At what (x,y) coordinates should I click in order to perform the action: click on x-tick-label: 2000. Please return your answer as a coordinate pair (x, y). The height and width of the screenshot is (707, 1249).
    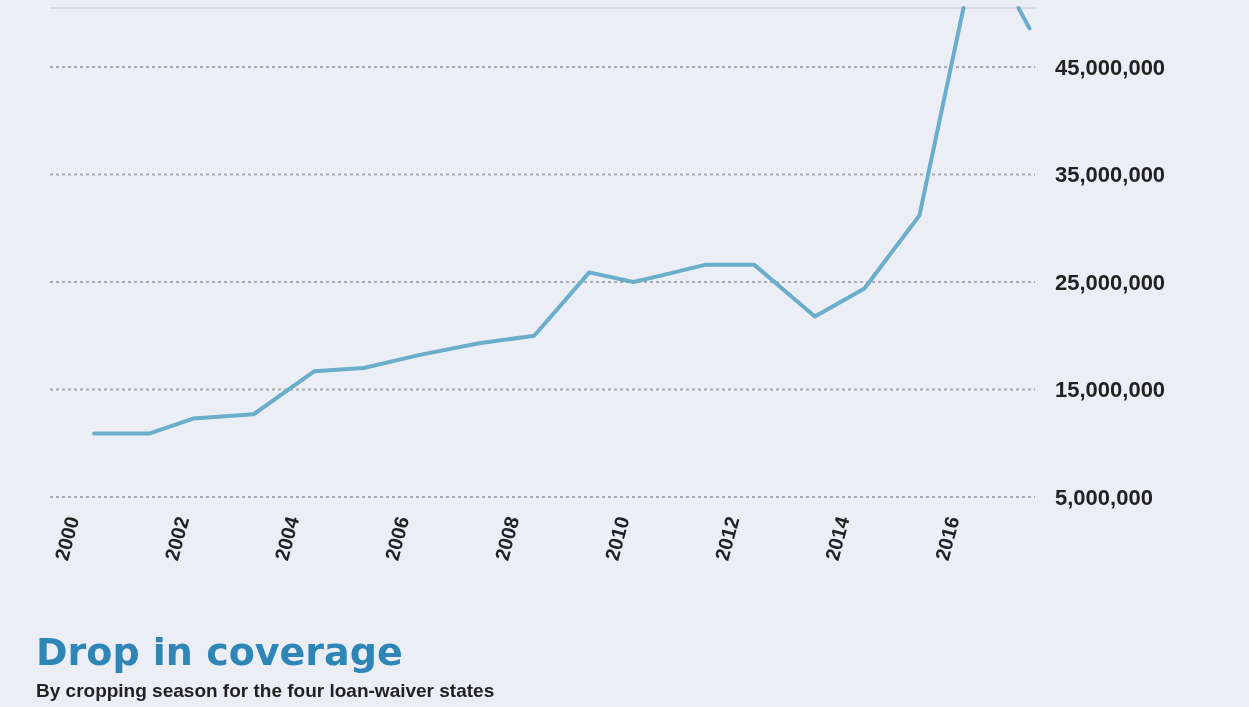
    Looking at the image, I should click on (67, 538).